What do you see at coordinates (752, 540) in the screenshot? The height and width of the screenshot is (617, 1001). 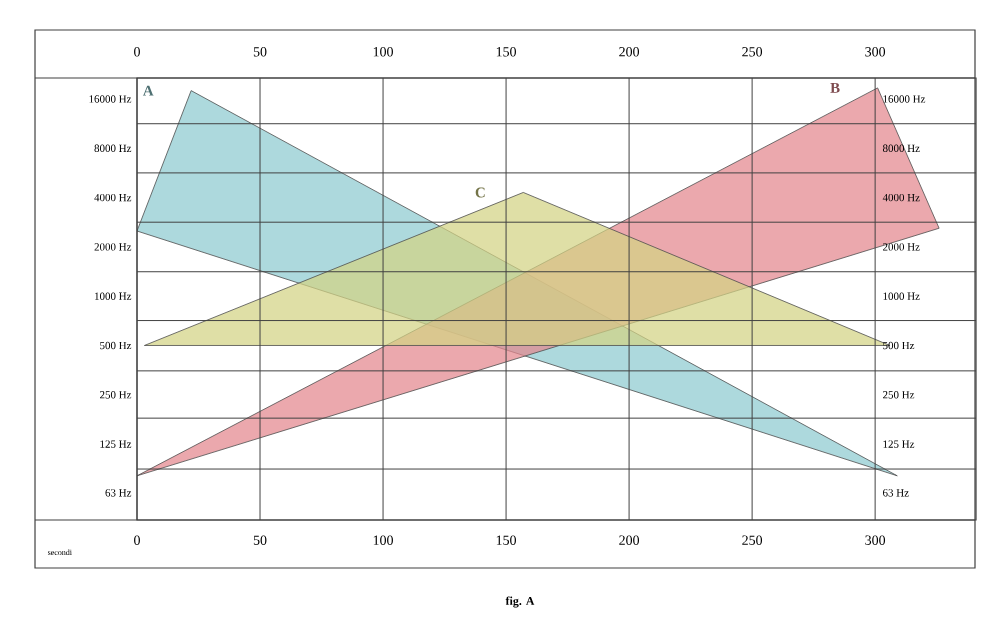 I see `x-tick-label: 250` at bounding box center [752, 540].